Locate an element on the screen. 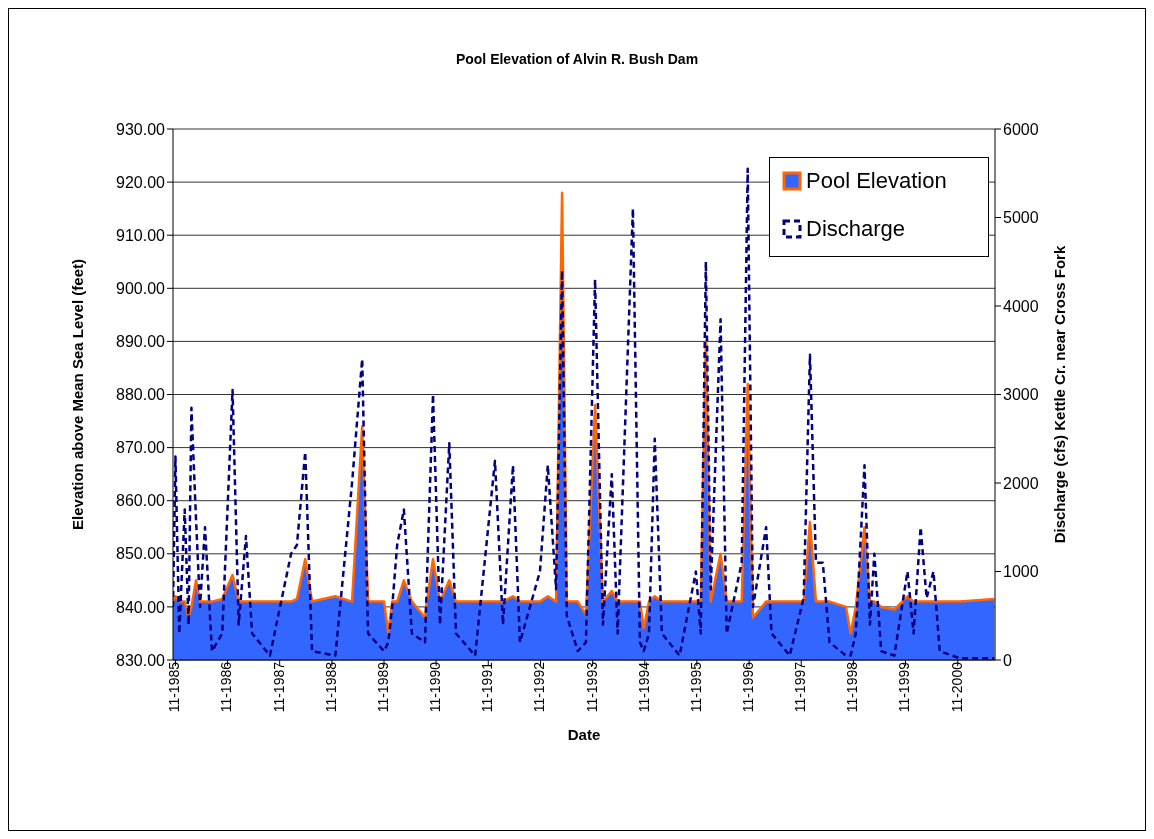 Image resolution: width=1154 pixels, height=839 pixels. y2-tick-label: 6000 is located at coordinates (1021, 129).